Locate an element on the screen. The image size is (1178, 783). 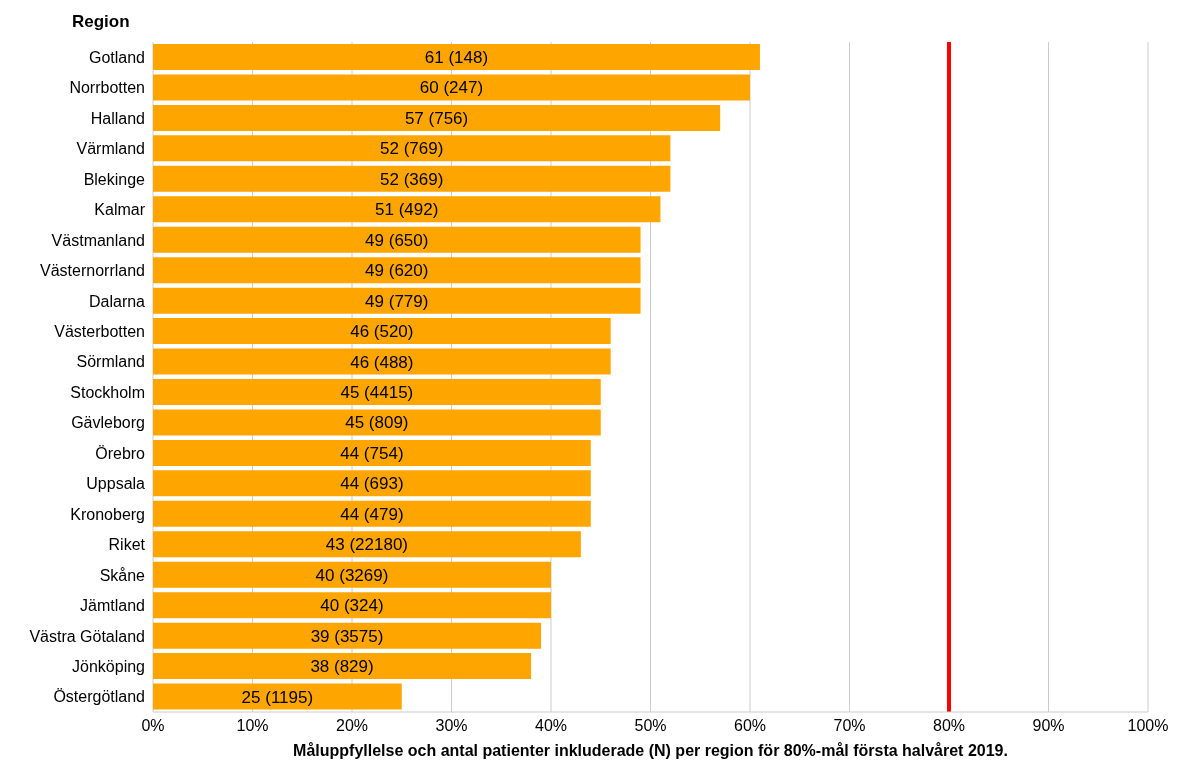
data-label: 60 (247) is located at coordinates (451, 88).